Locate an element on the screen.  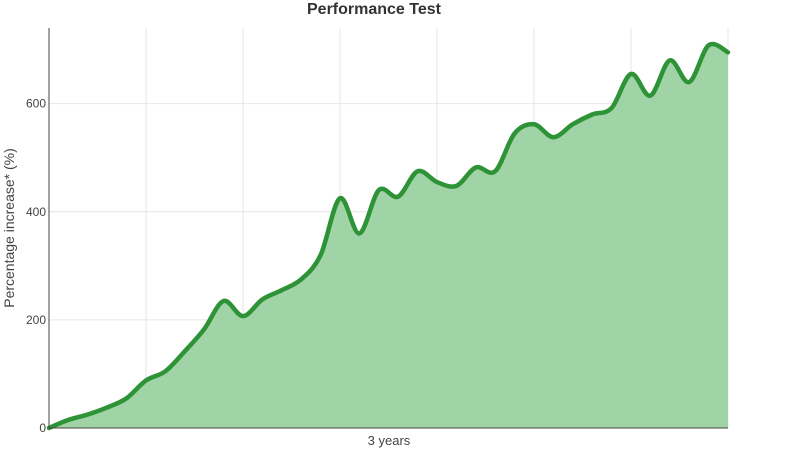
x-axis-label: 3 years is located at coordinates (389, 440).